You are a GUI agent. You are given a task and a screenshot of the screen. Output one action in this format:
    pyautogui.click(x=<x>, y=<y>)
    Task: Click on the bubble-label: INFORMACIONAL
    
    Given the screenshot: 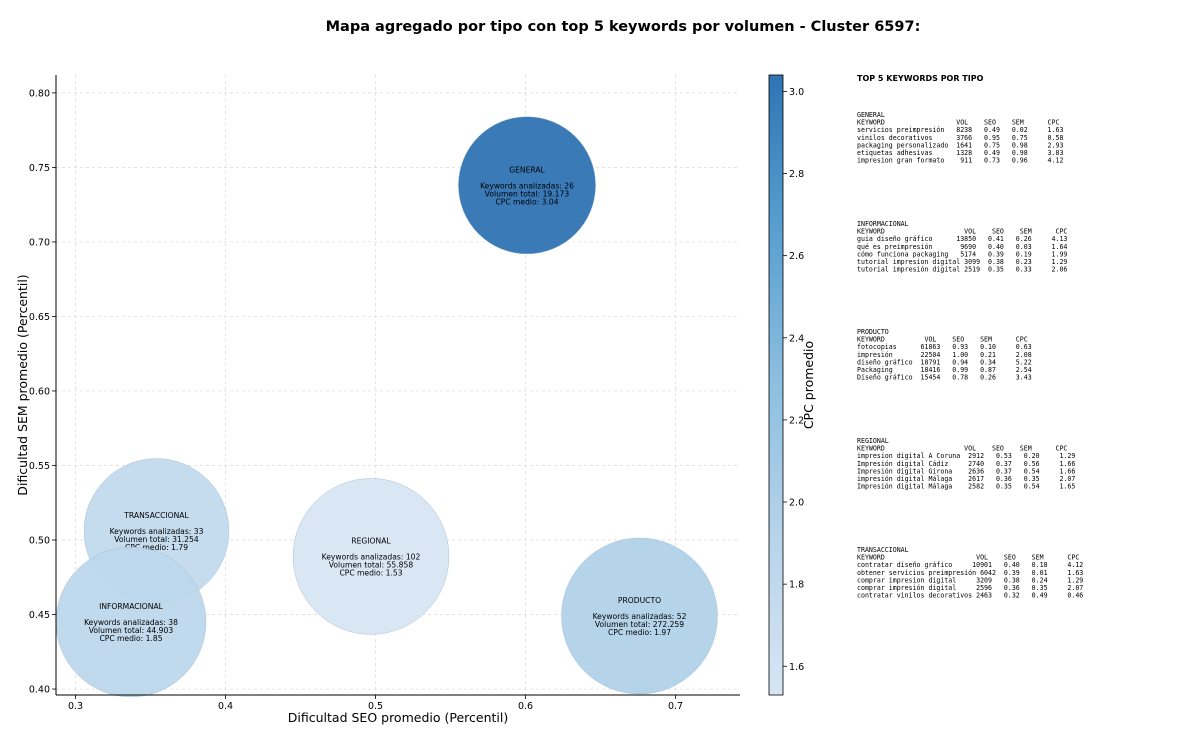 What is the action you would take?
    pyautogui.click(x=131, y=606)
    